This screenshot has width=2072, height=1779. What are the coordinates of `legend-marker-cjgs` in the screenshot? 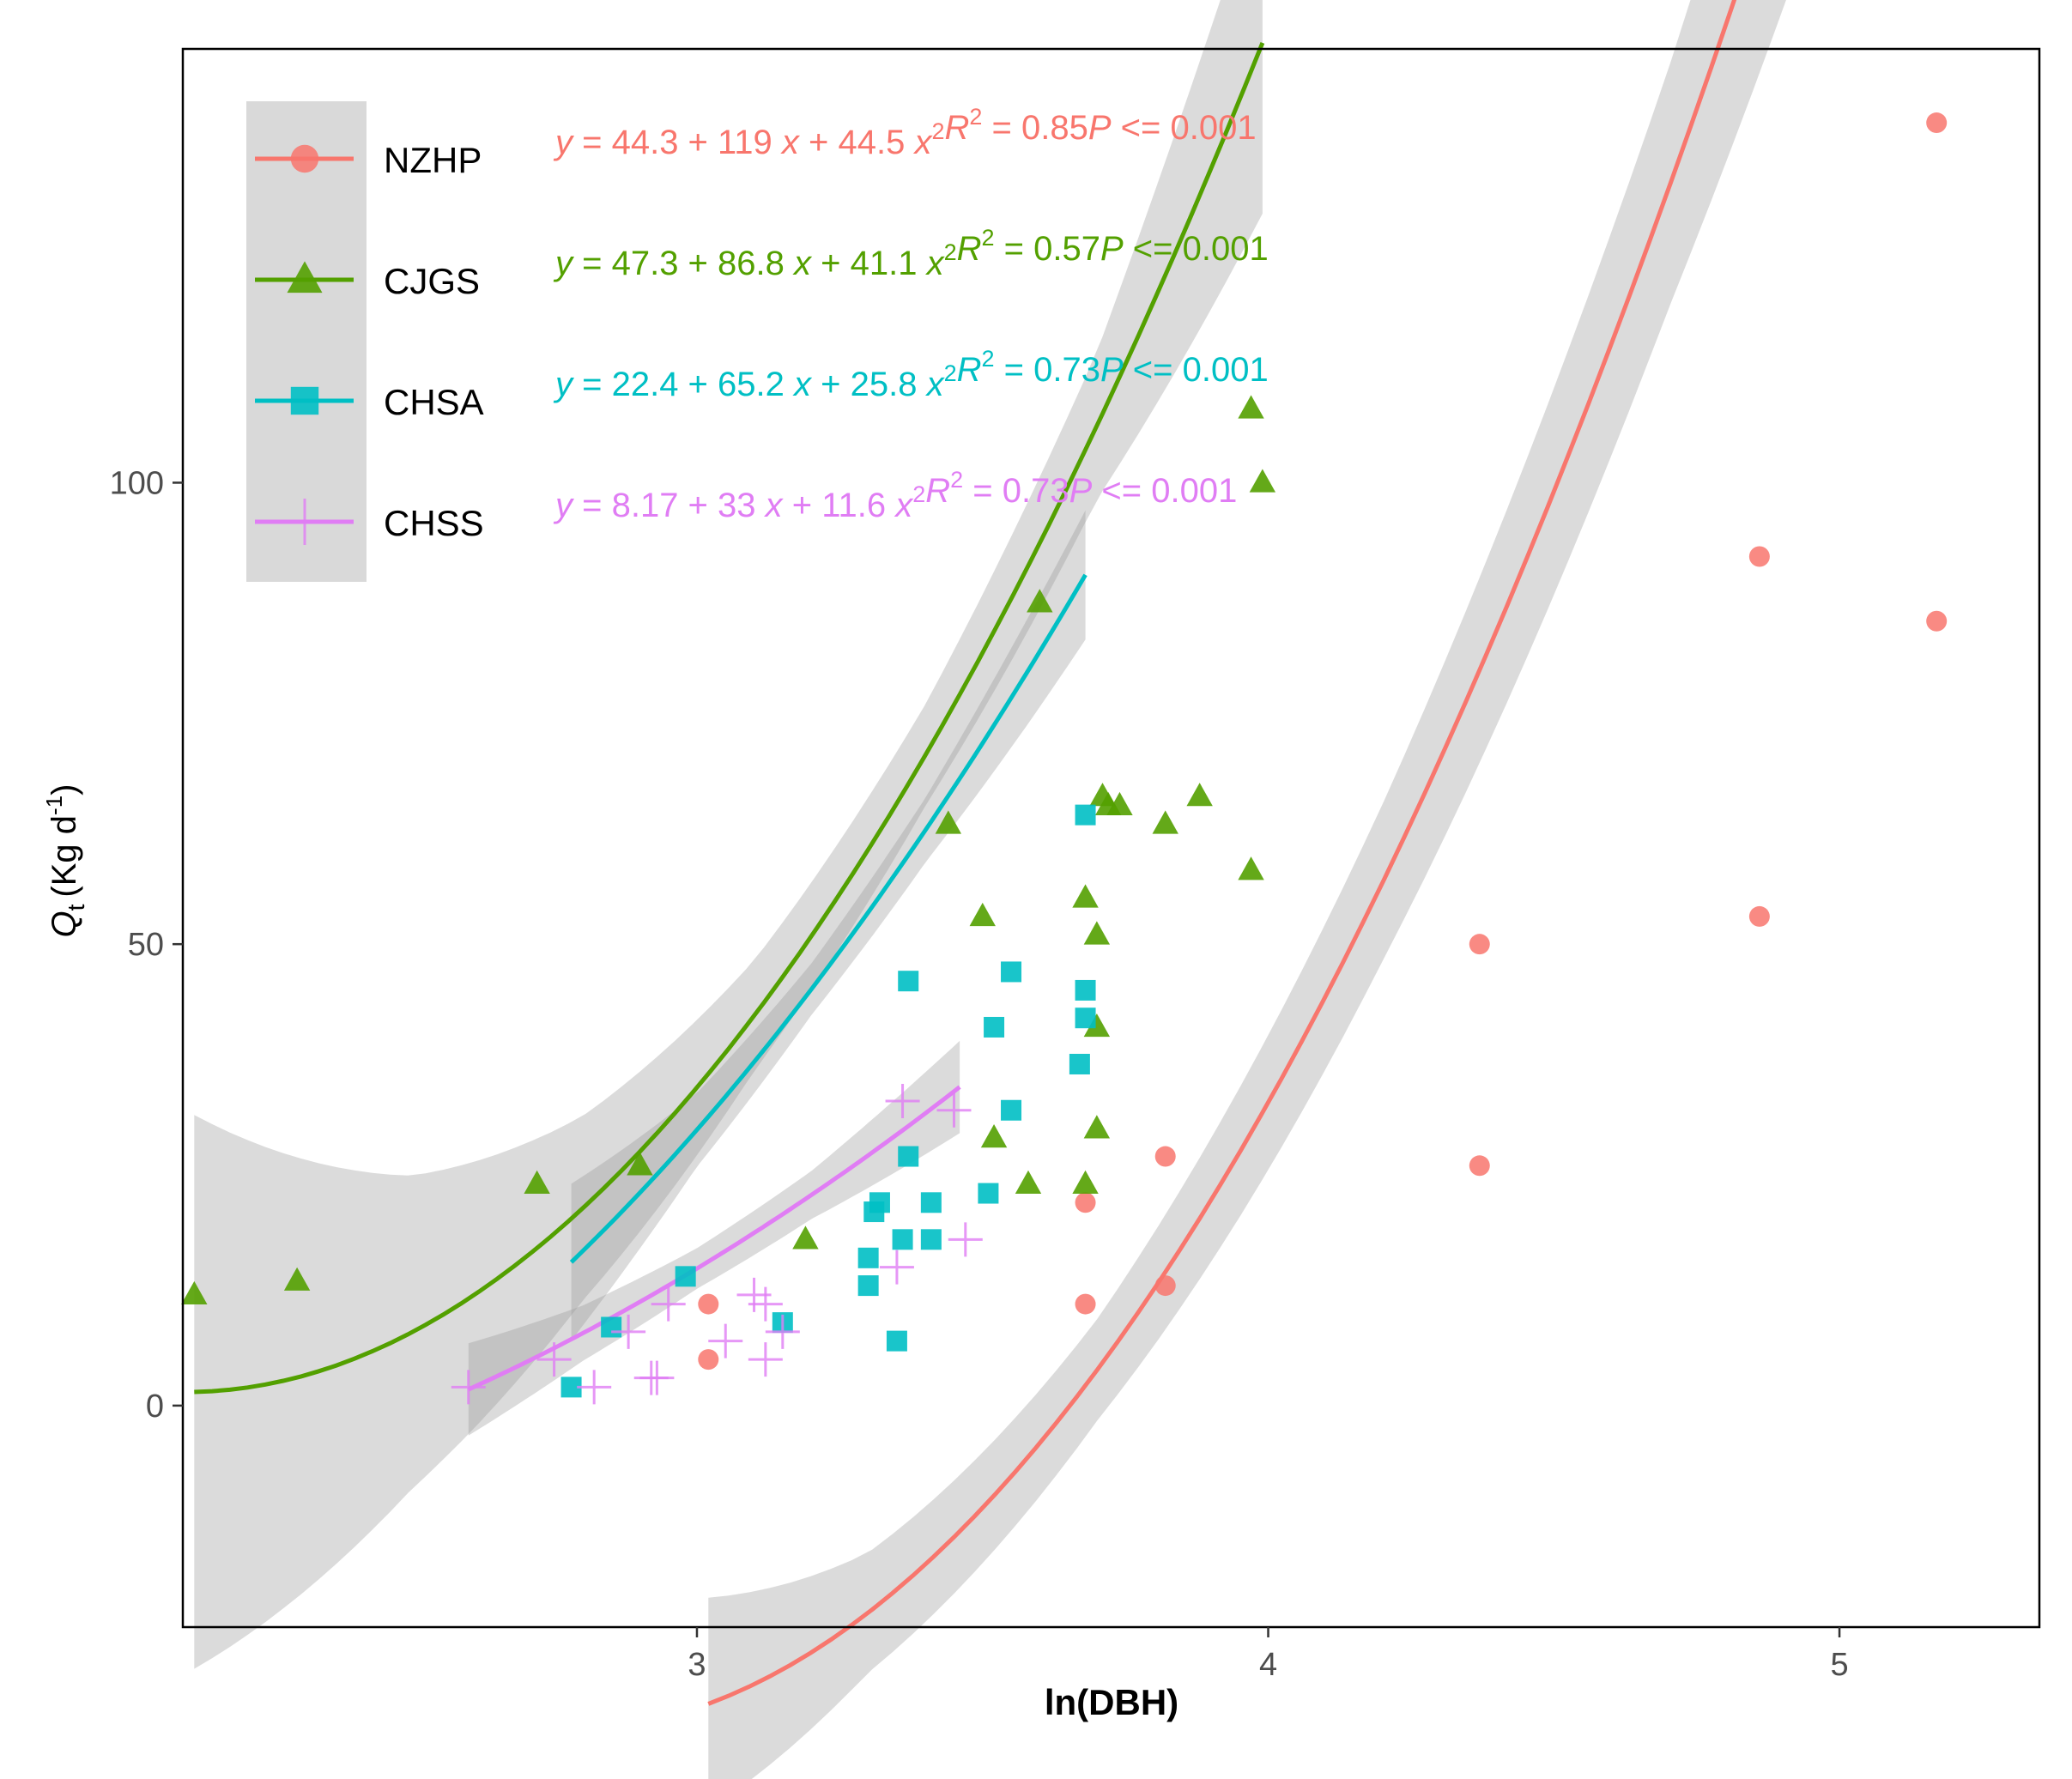 It's located at (305, 277).